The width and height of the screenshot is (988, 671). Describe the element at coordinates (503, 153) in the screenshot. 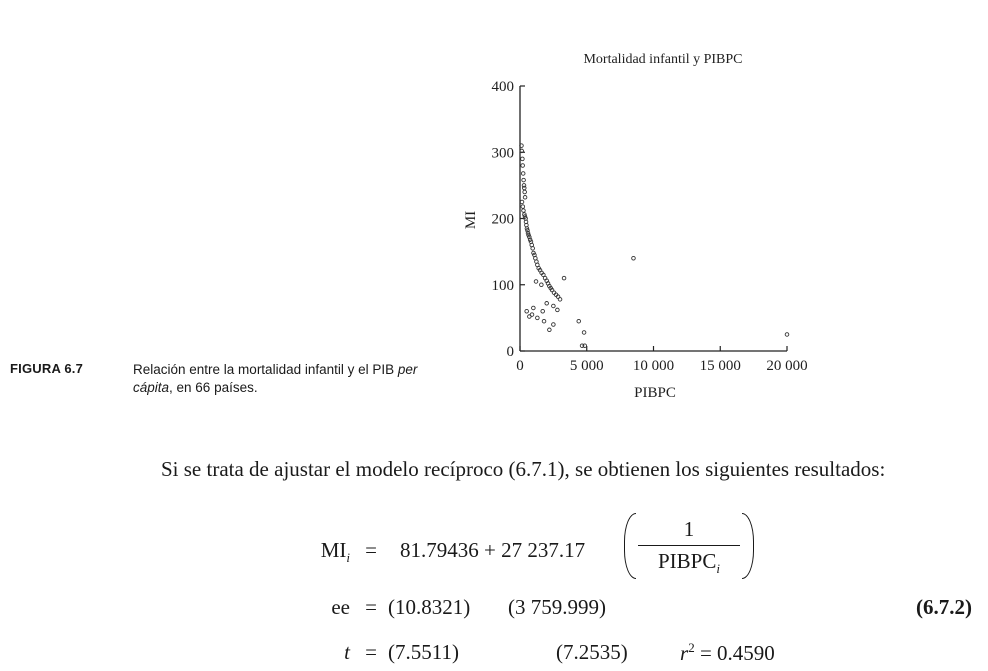

I see `y-tick-label: 300` at that location.